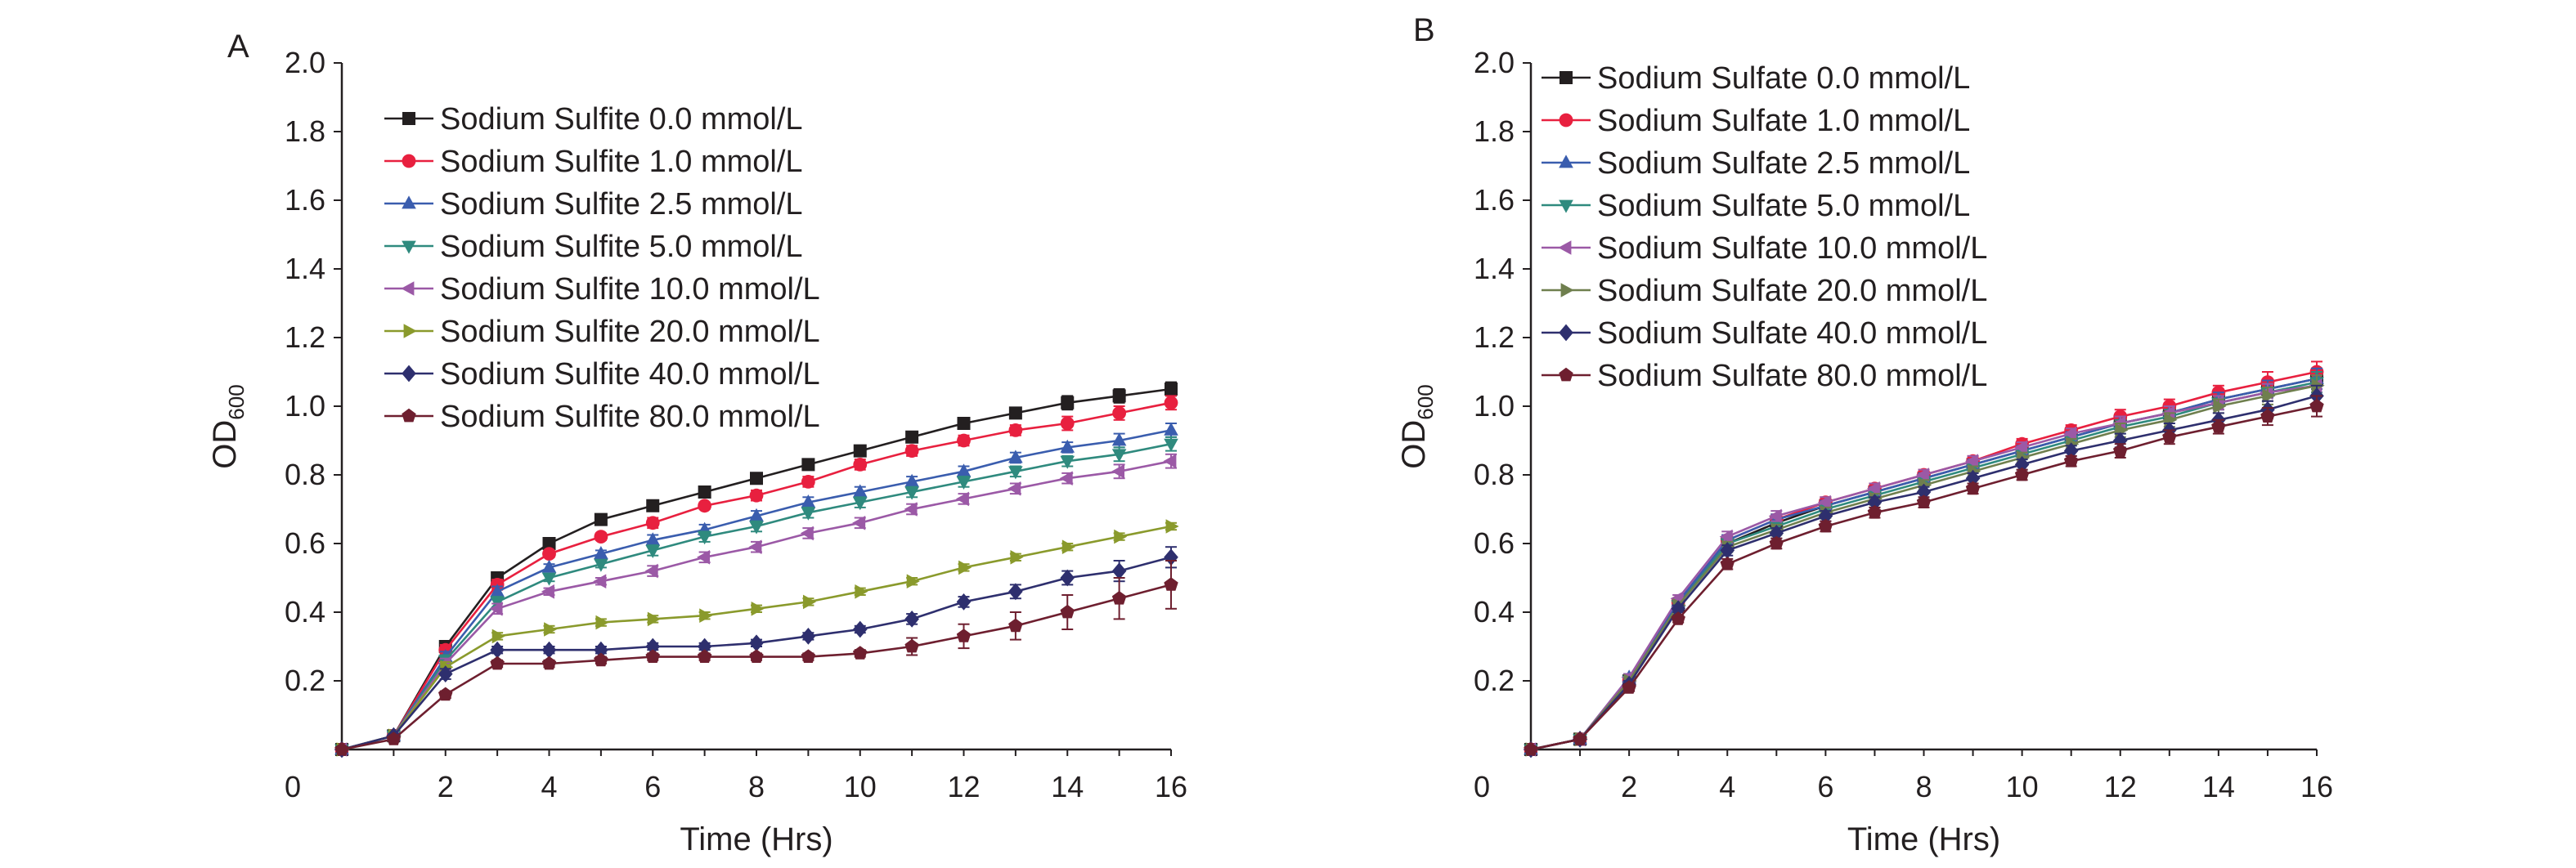 This screenshot has width=2576, height=868. What do you see at coordinates (1783, 163) in the screenshot?
I see `panel-b-legend-label: Sodium Sulfate 2.5 mmol/L` at bounding box center [1783, 163].